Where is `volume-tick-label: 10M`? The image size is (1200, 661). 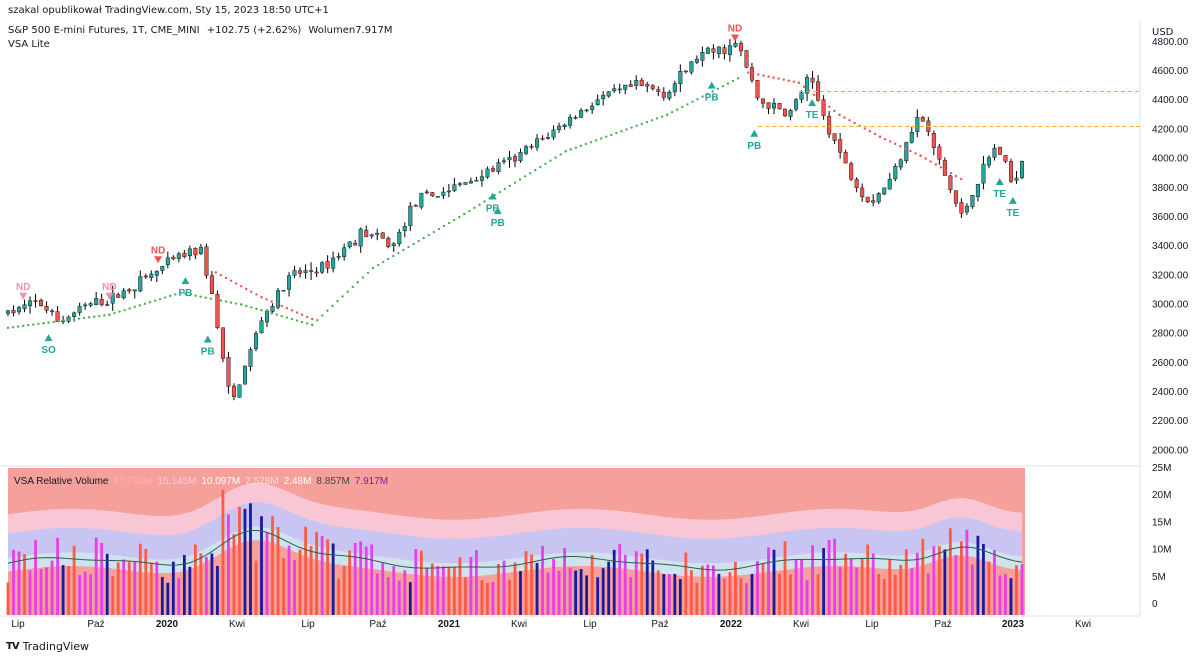 volume-tick-label: 10M is located at coordinates (1161, 550).